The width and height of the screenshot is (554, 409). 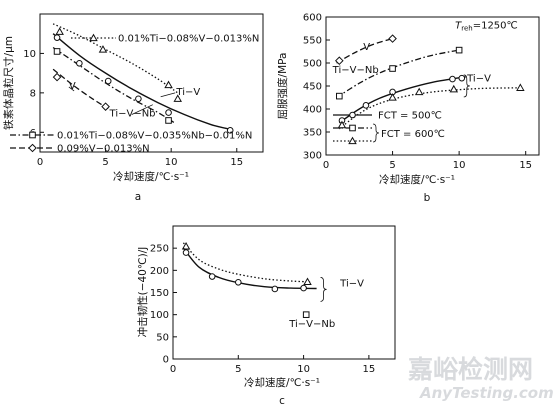 I want to click on chart-a-panel-label: a, so click(x=138, y=197).